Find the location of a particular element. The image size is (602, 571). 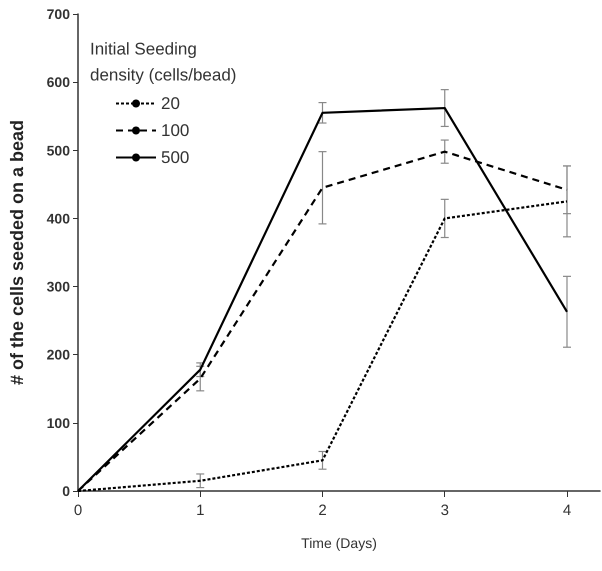

x-tick-label: 0 is located at coordinates (78, 510).